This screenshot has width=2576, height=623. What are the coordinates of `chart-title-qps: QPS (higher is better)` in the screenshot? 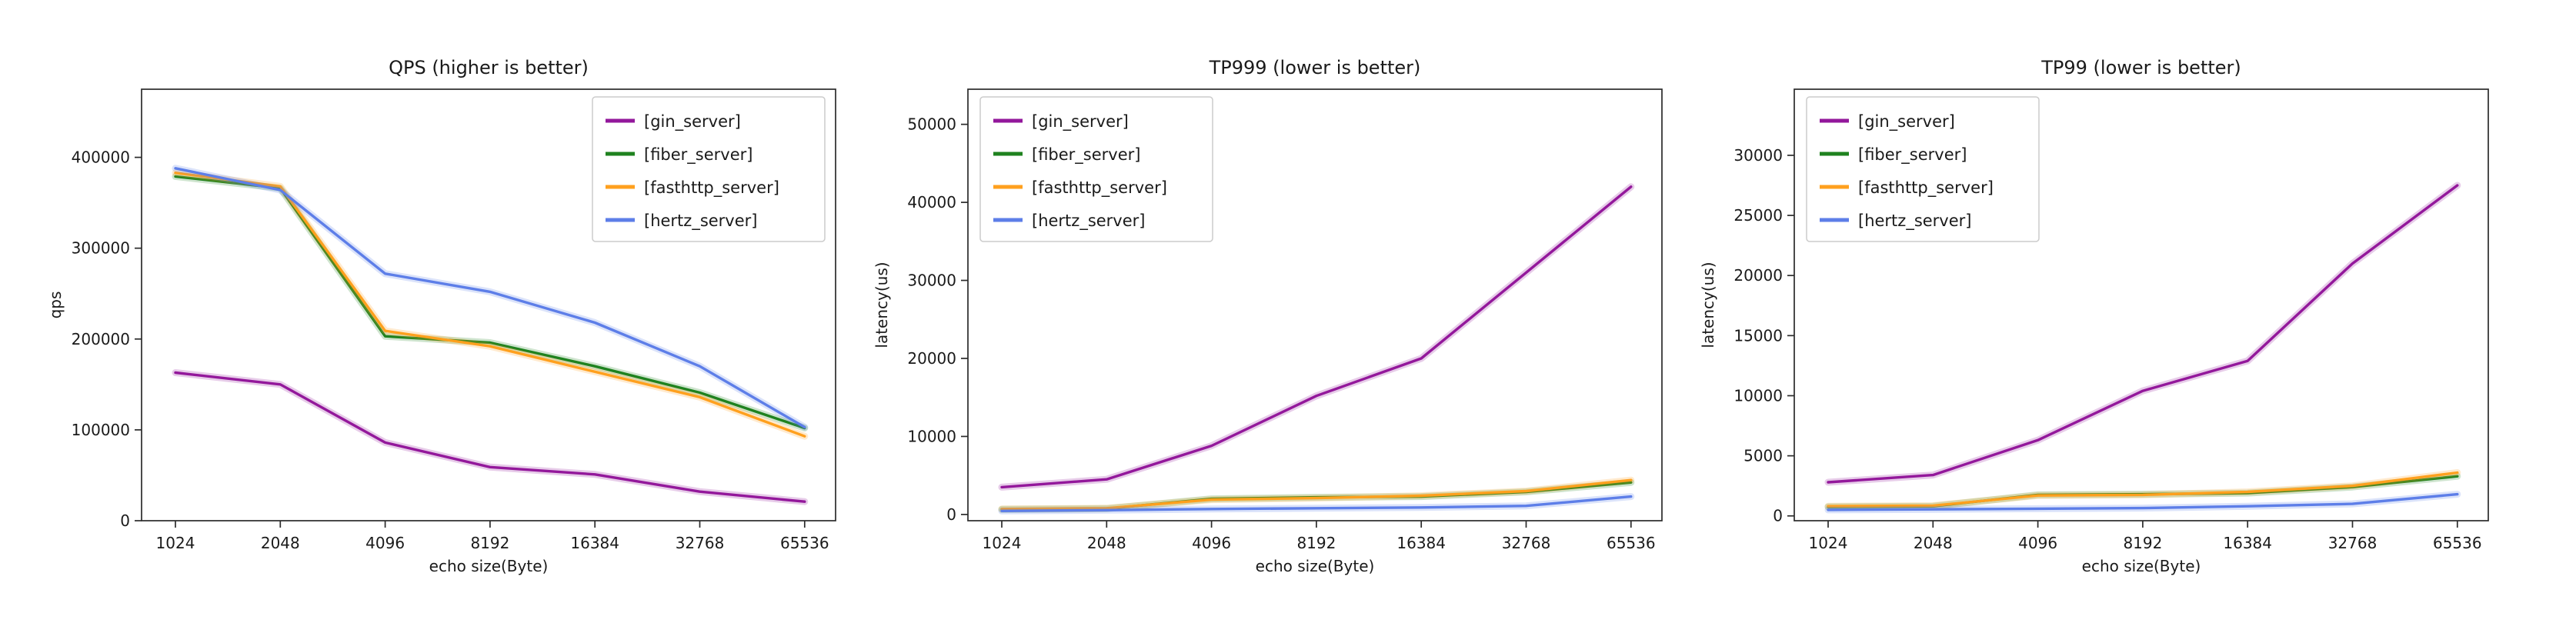 It's located at (489, 67).